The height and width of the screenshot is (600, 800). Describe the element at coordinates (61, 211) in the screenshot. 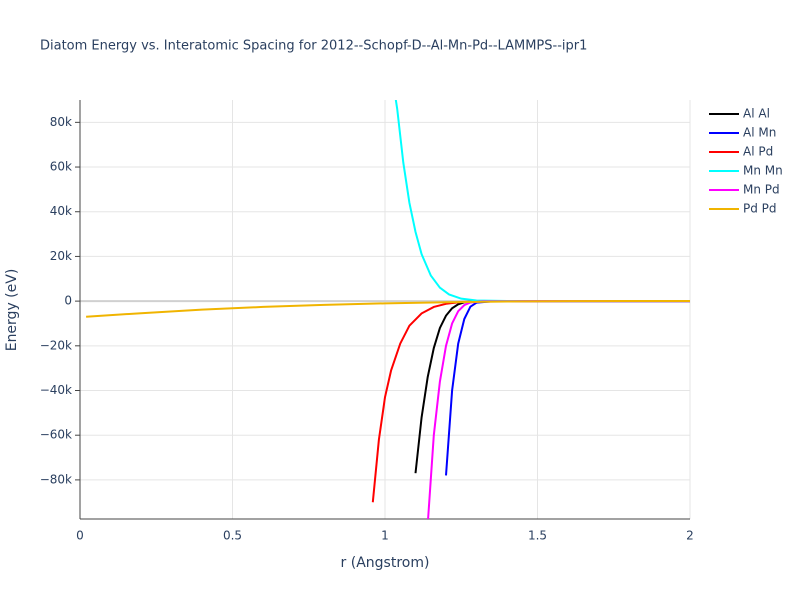

I see `y-tick-label: 40k` at that location.